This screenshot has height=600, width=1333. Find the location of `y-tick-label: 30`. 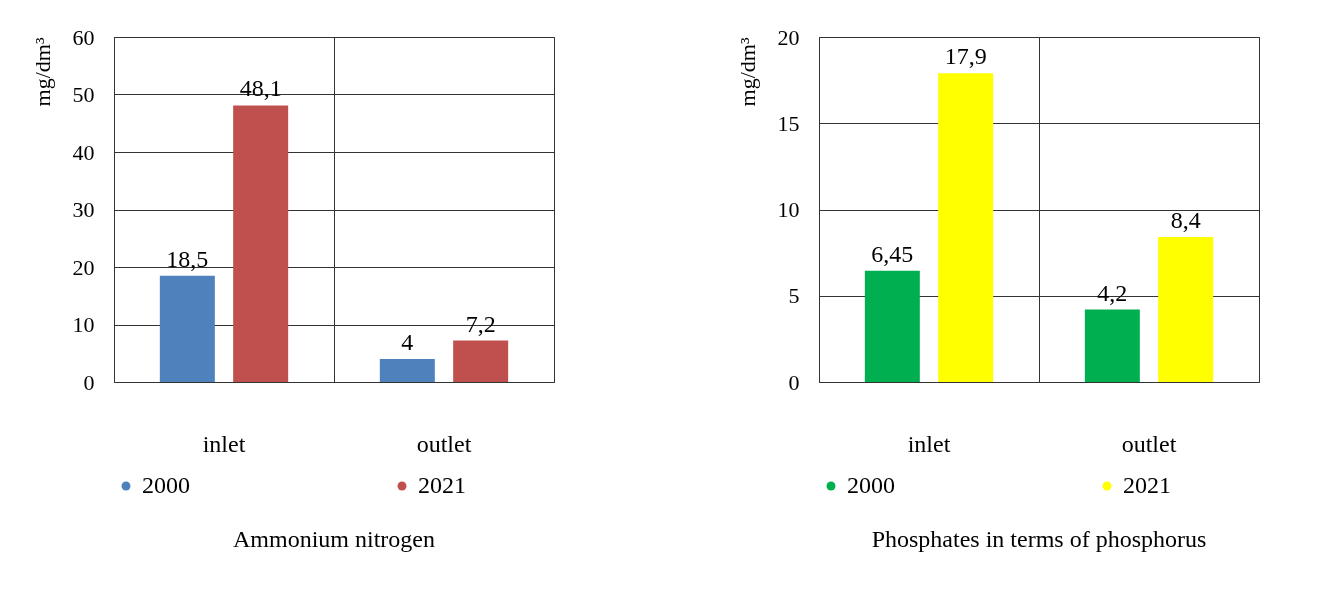

y-tick-label: 30 is located at coordinates (83, 209).